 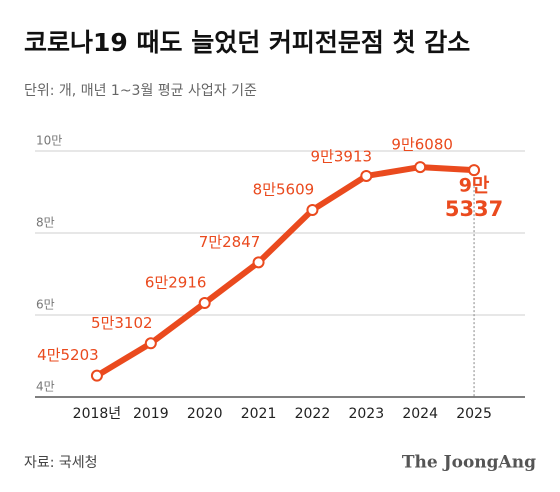 I want to click on logo: The JoongAng, so click(x=469, y=463).